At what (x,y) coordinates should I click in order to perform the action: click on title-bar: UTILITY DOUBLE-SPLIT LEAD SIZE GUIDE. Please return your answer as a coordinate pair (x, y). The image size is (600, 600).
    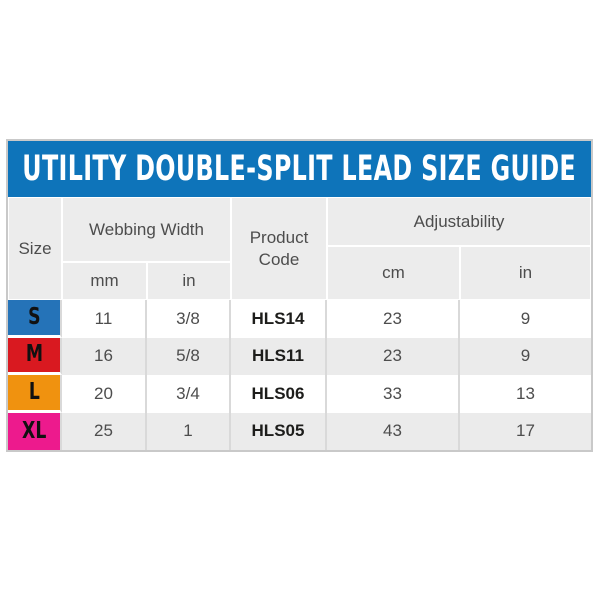
    Looking at the image, I should click on (299, 169).